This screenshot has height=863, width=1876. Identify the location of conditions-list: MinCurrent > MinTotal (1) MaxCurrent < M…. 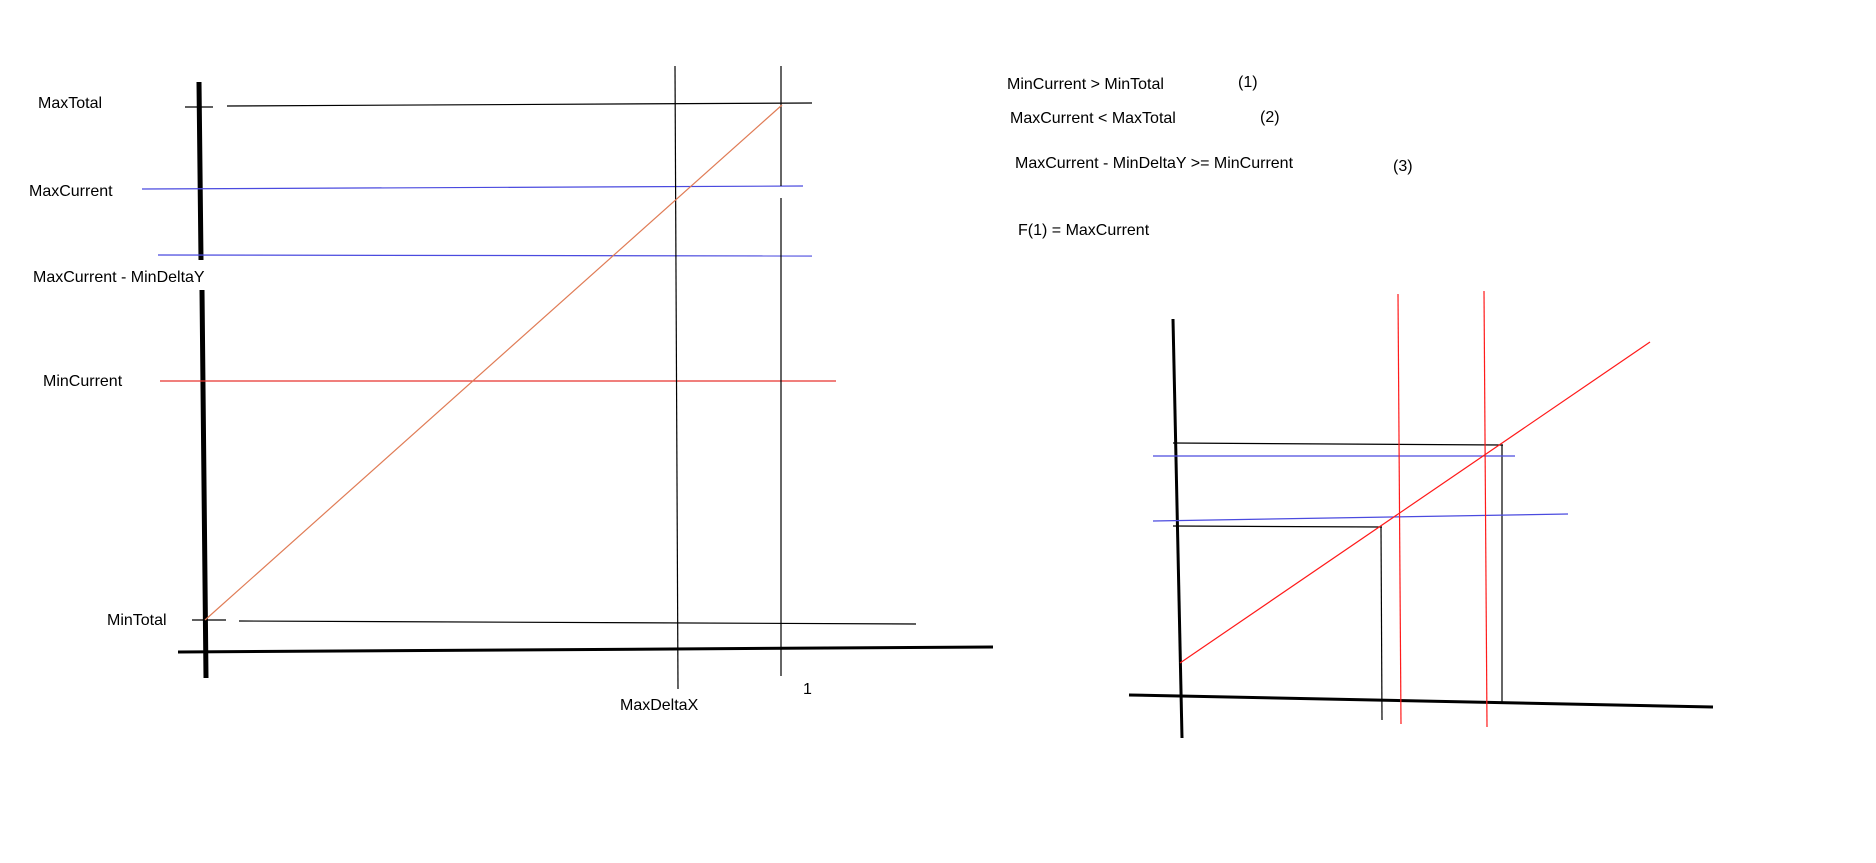
(1210, 156).